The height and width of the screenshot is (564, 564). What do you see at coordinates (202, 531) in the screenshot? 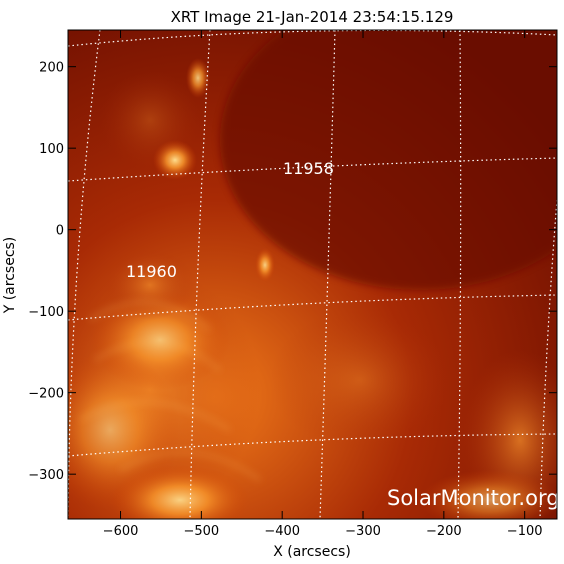
I see `x-tick-label: −500` at bounding box center [202, 531].